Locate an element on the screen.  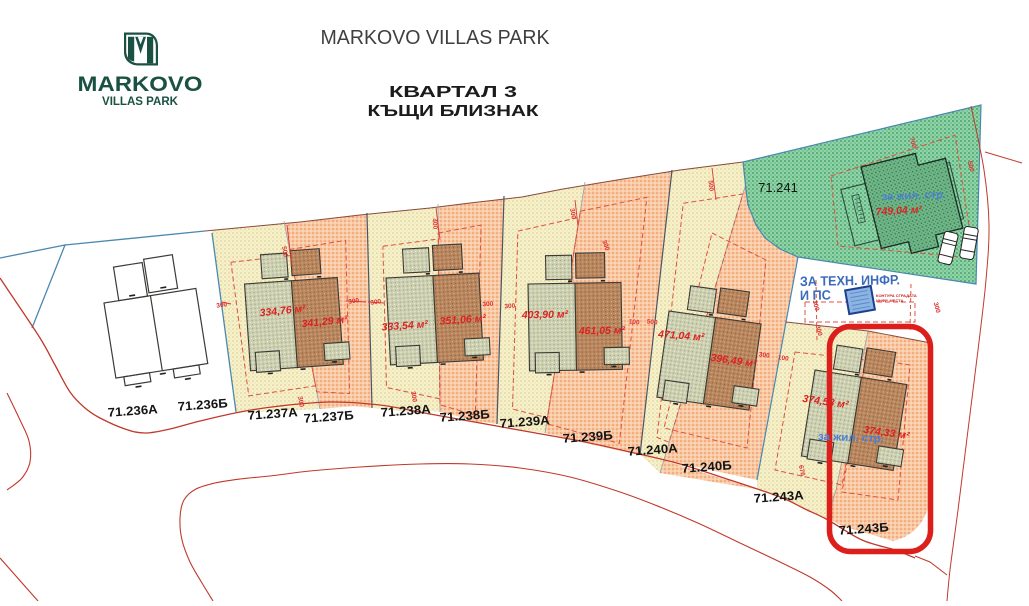
svg-text: VILLAS PARK is located at coordinates (140, 101).